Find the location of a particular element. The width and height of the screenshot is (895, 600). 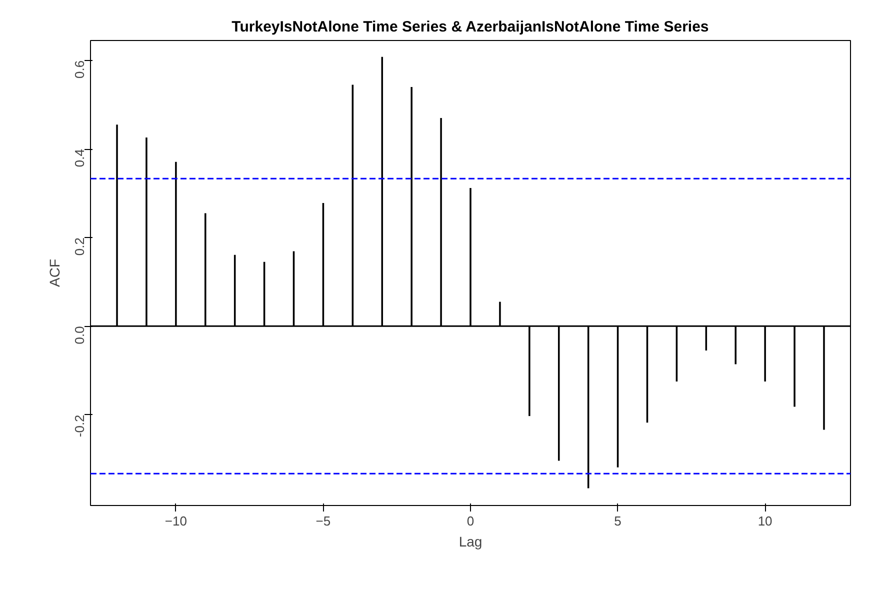

x-tick-label: 10 is located at coordinates (765, 521).